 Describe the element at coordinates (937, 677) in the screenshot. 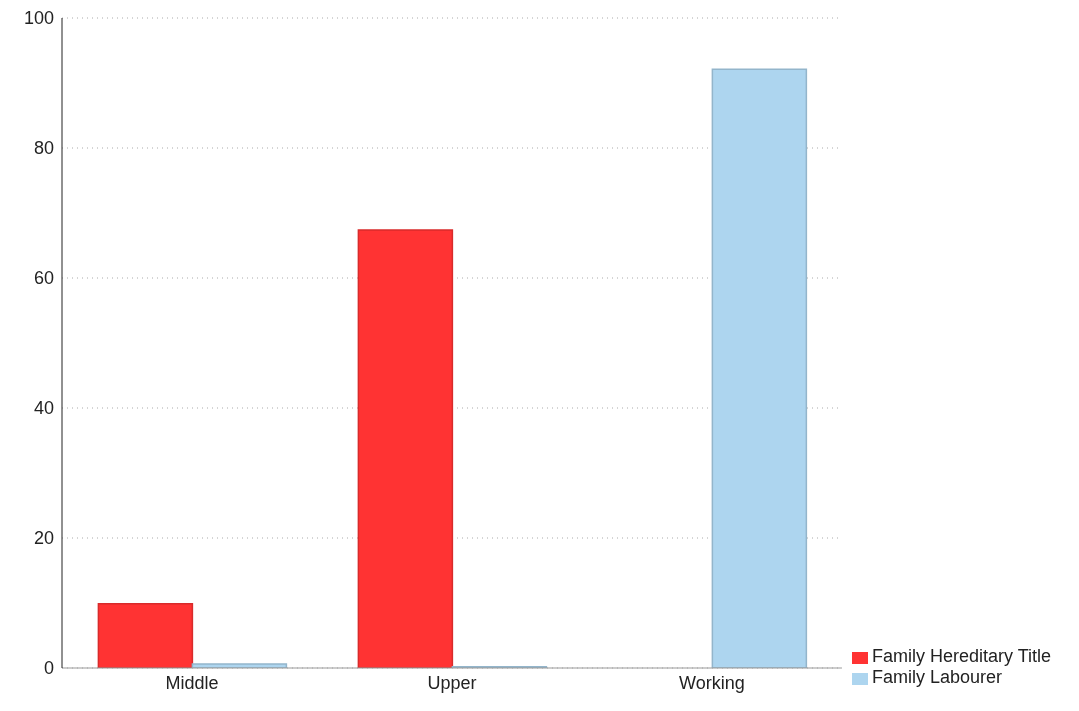

I see `legend-label: Family Labourer` at that location.